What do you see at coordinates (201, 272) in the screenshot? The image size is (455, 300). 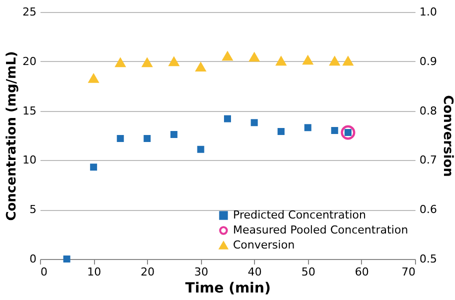 I see `x-tick-label: 30` at bounding box center [201, 272].